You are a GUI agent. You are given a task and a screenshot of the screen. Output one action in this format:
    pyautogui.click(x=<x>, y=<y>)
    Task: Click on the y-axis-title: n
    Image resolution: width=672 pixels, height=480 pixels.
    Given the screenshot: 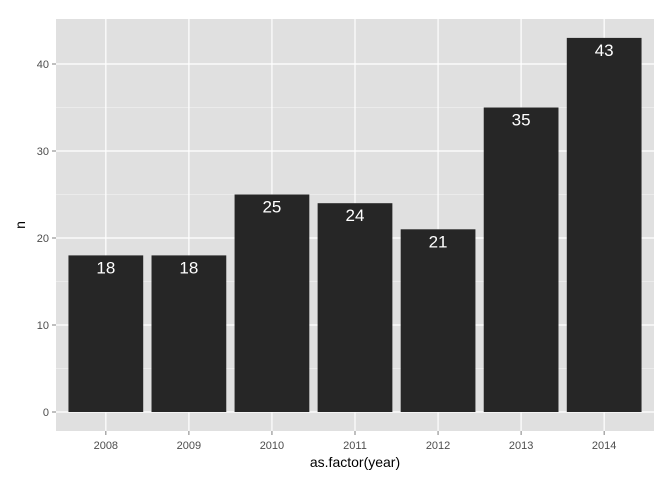 What is the action you would take?
    pyautogui.click(x=20, y=225)
    